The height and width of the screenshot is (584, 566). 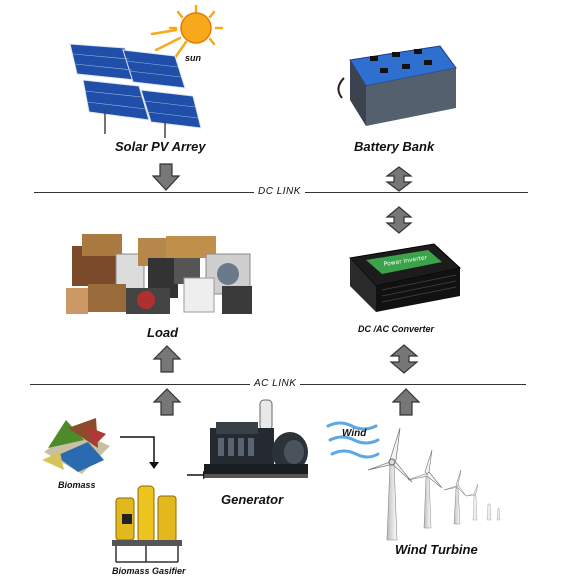 I want to click on generator-label: Generator, so click(x=252, y=499).